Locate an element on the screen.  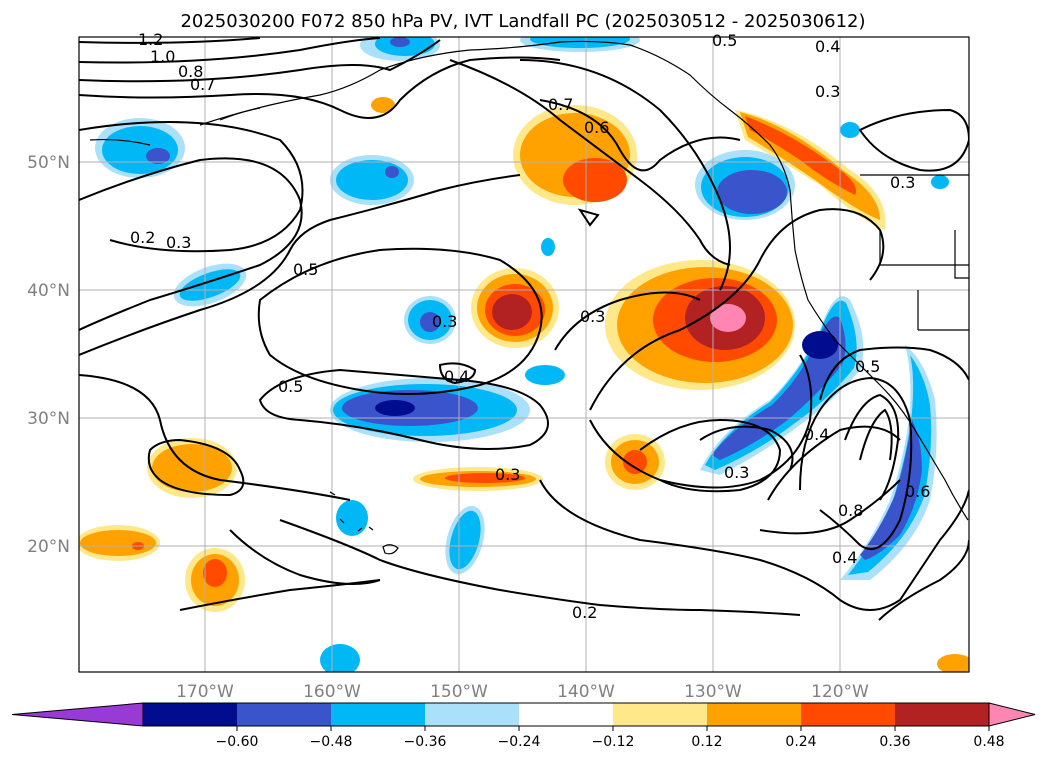
lon-label: 150°W is located at coordinates (459, 692).